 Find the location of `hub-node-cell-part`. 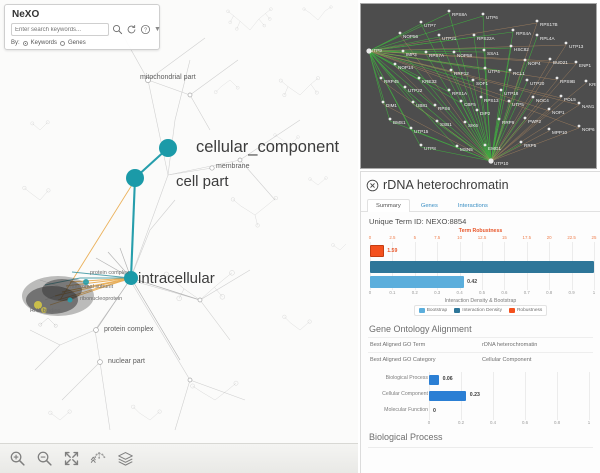

hub-node-cell-part is located at coordinates (135, 178).